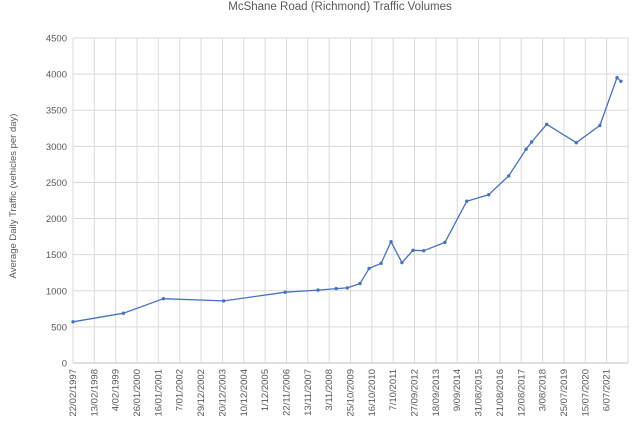 The width and height of the screenshot is (638, 430). I want to click on x-tick-label: 15/07/2020, so click(585, 393).